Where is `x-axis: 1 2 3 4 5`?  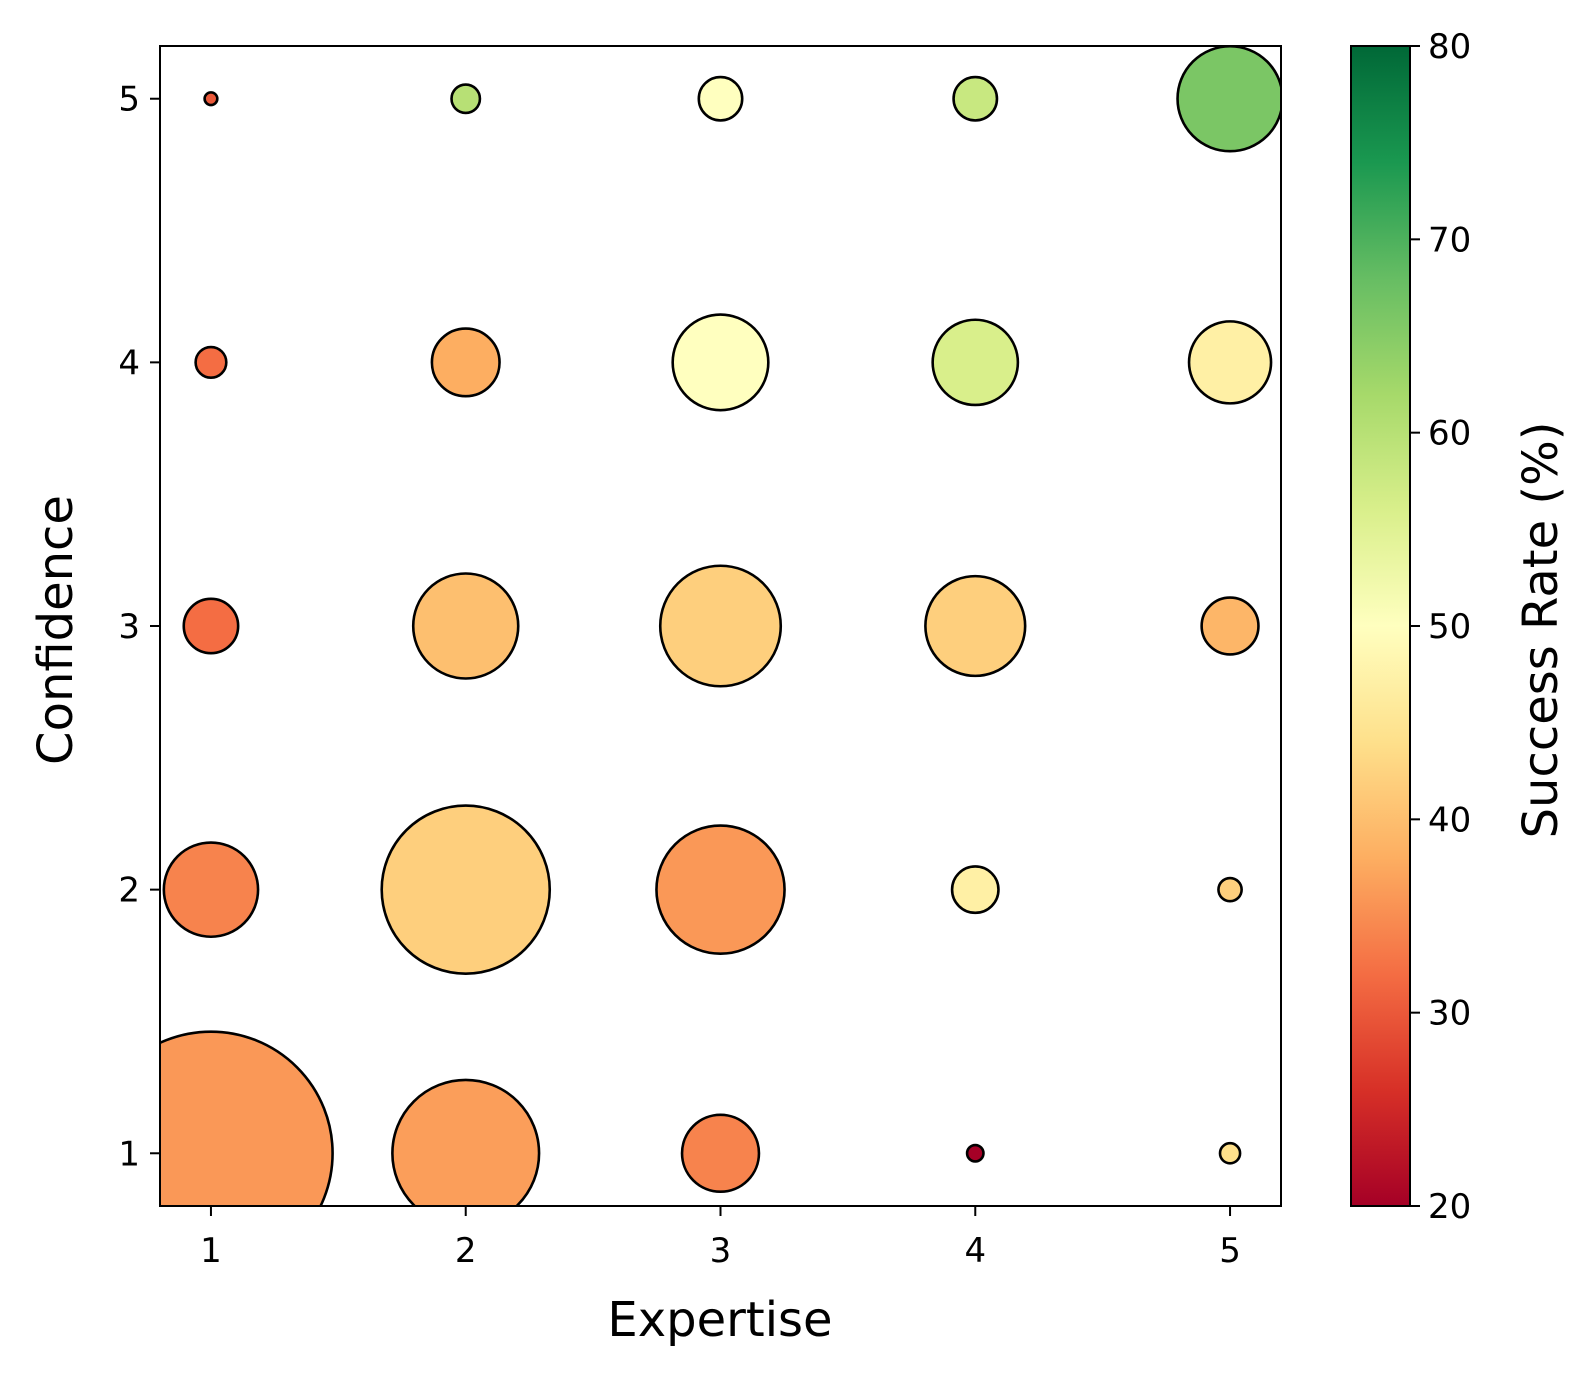
x-axis: 1 2 3 4 5 is located at coordinates (720, 1238).